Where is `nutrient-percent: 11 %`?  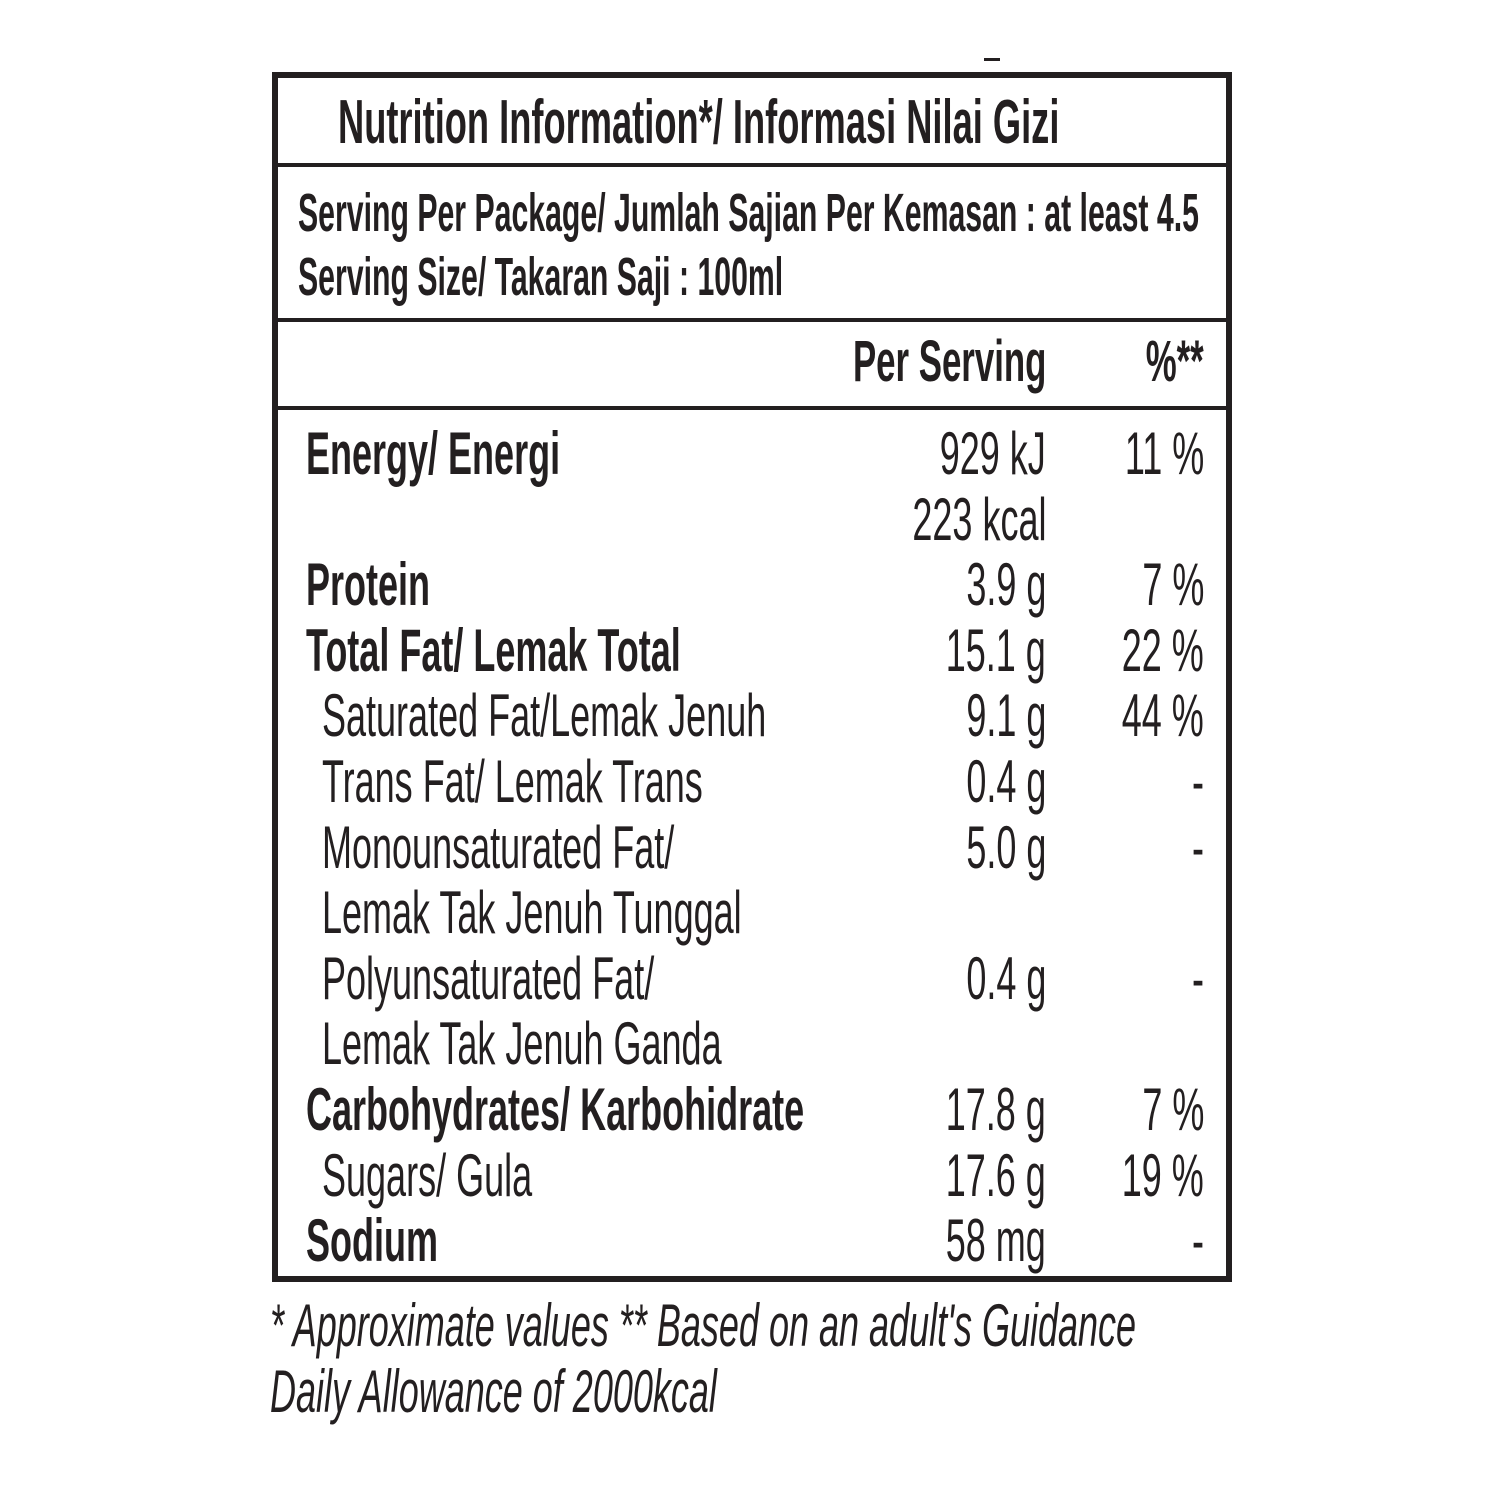
nutrient-percent: 11 % is located at coordinates (1164, 453).